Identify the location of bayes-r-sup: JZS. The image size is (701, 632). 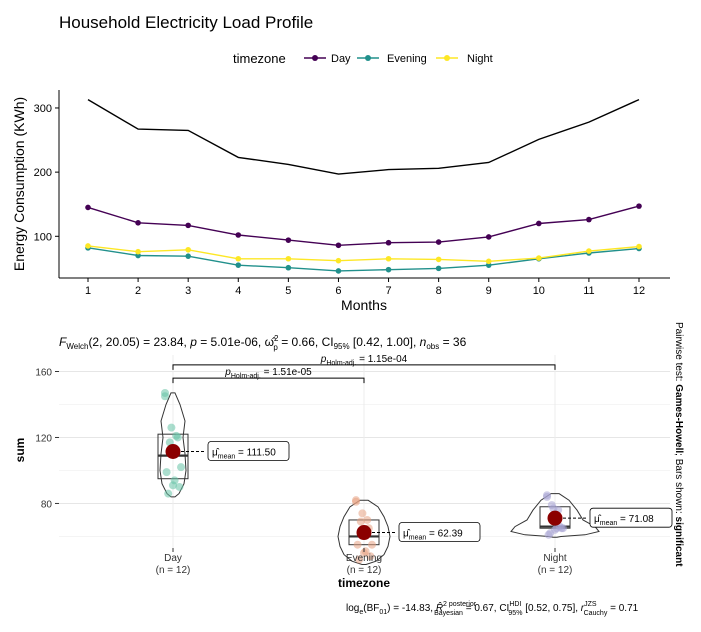
(590, 604).